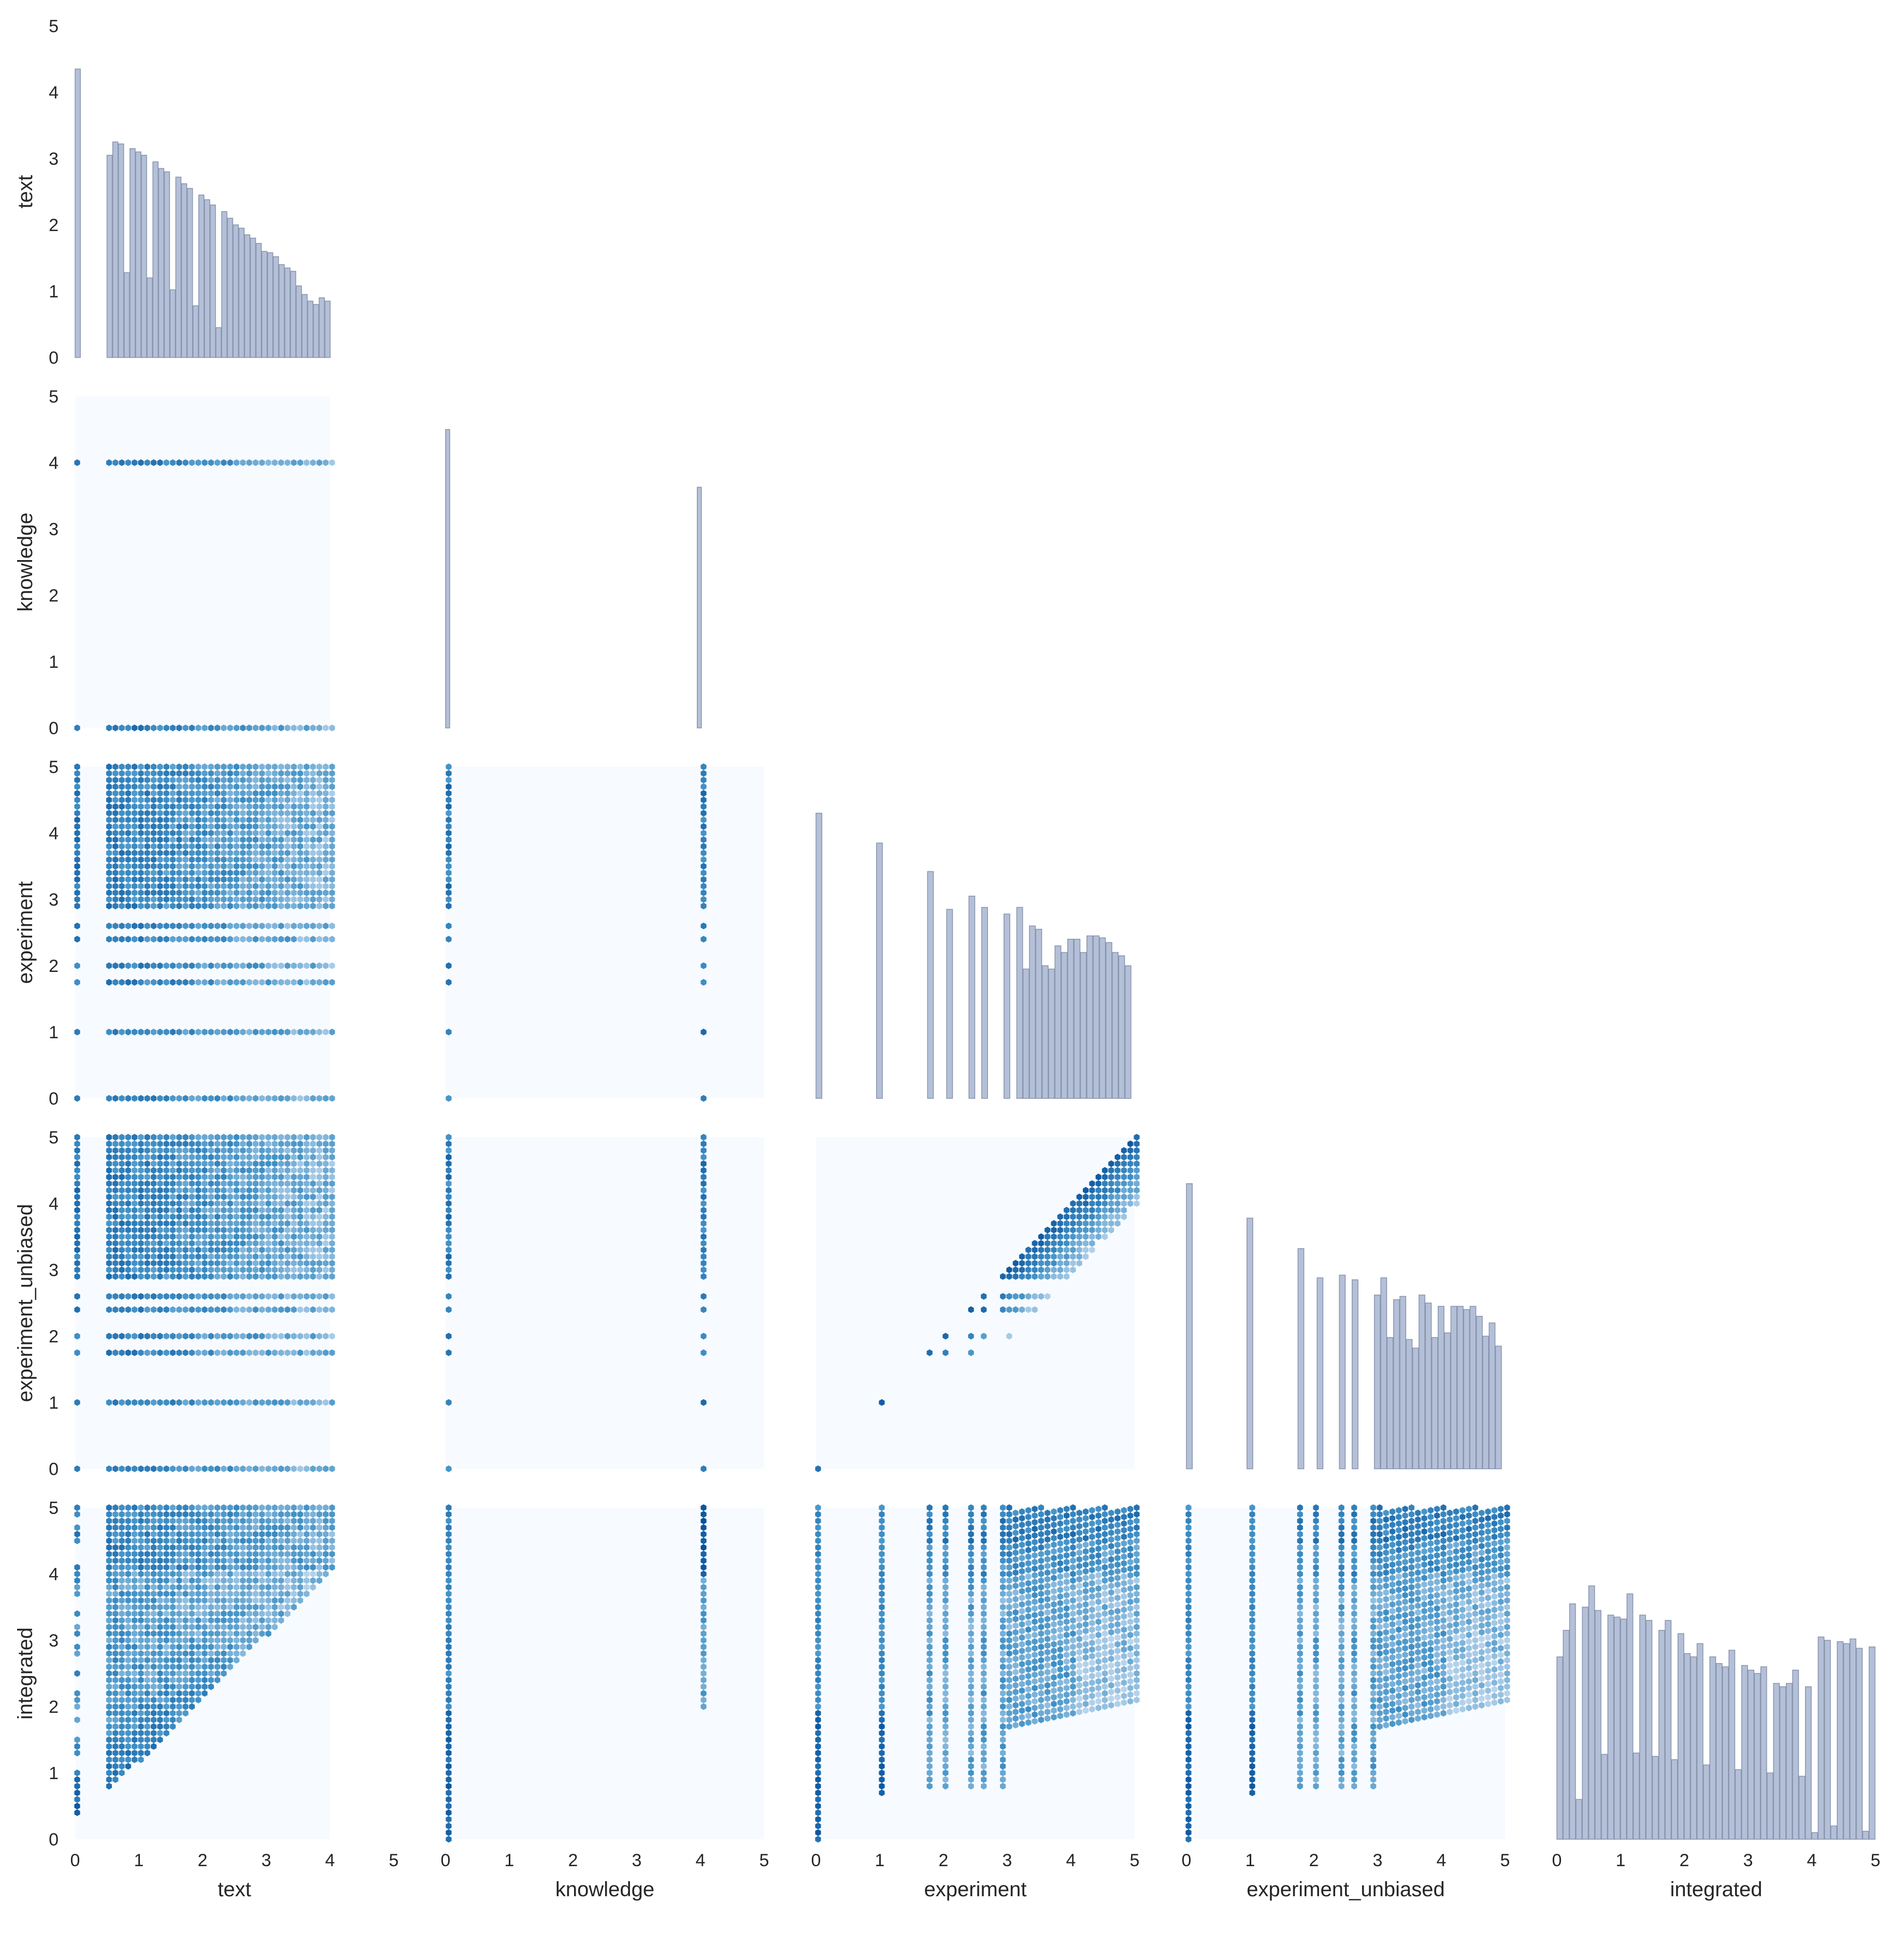 The image size is (1904, 1933). Describe the element at coordinates (204, 932) in the screenshot. I see `hexbin-text-vs-experiment` at that location.